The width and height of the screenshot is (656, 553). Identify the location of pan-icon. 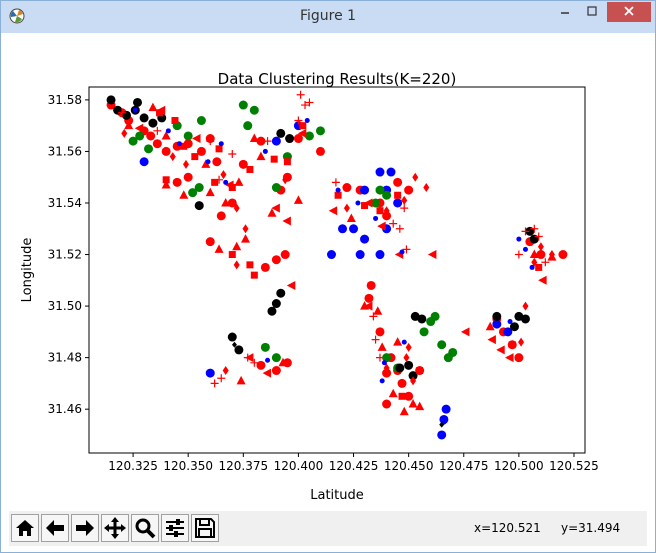
(115, 528).